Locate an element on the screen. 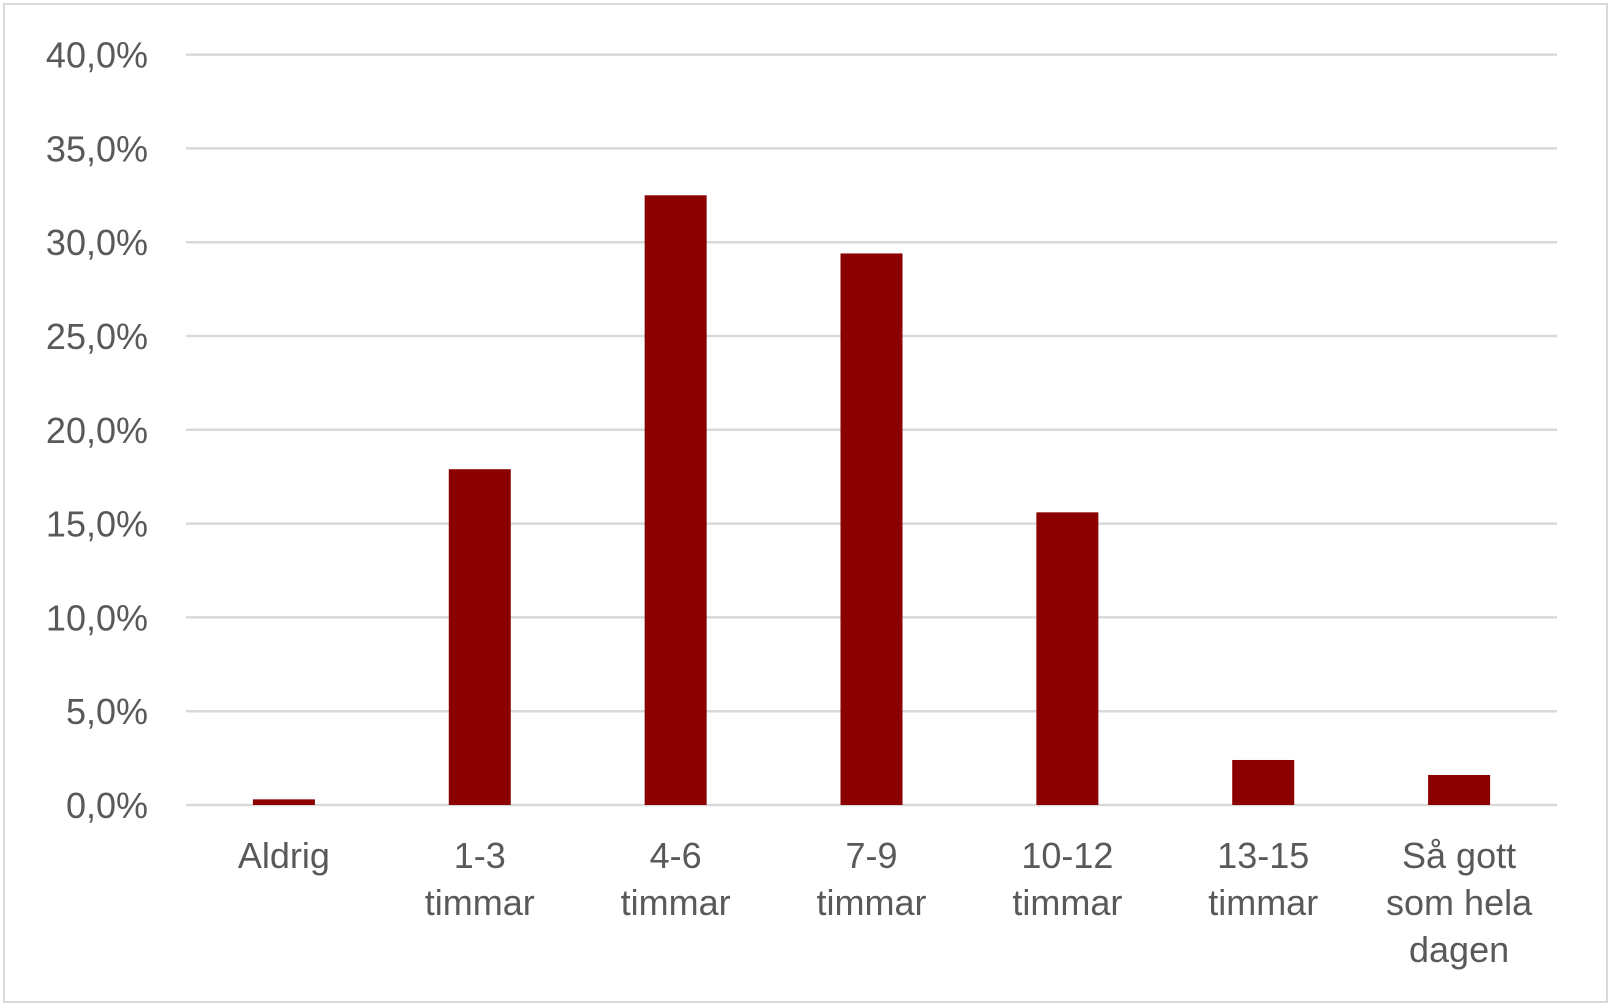 This screenshot has width=1613, height=1008. y-tick-label: 15,0% is located at coordinates (97, 524).